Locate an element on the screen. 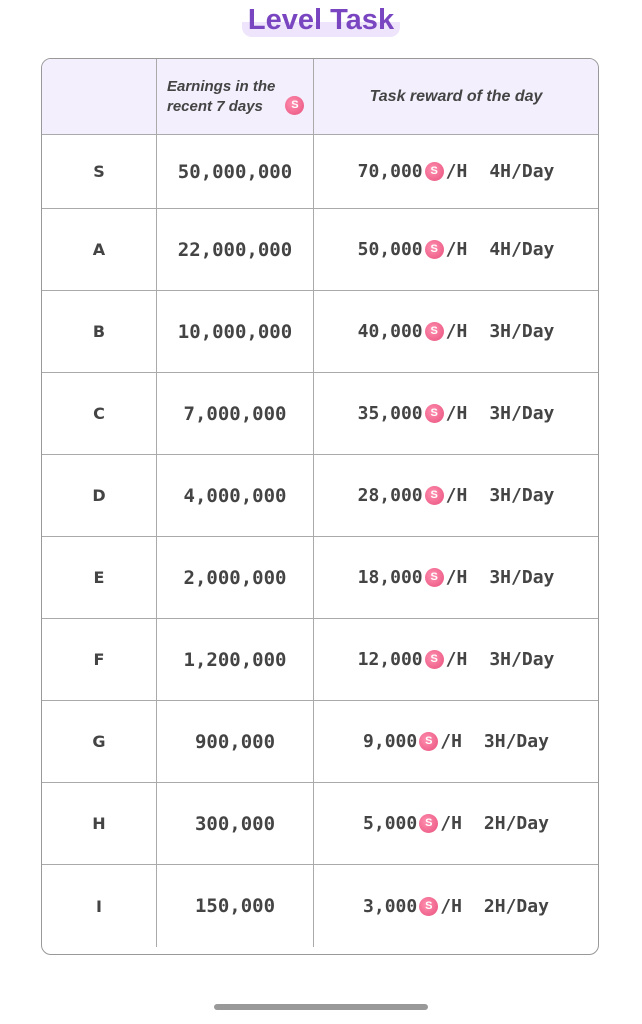  level-cell: D is located at coordinates (99, 495).